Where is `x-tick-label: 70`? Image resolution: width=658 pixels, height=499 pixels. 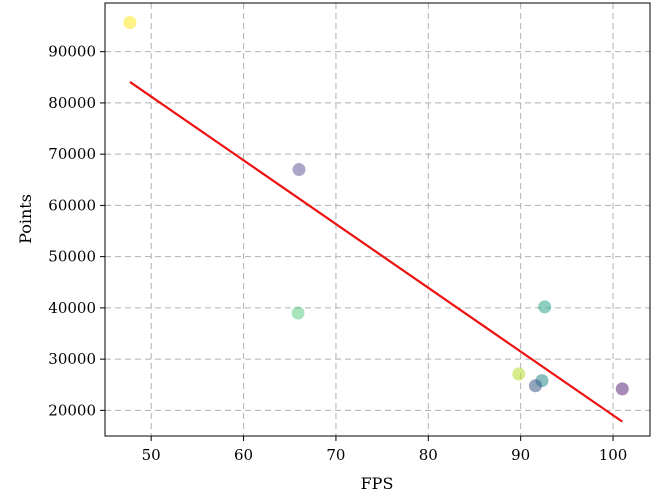
x-tick-label: 70 is located at coordinates (335, 455).